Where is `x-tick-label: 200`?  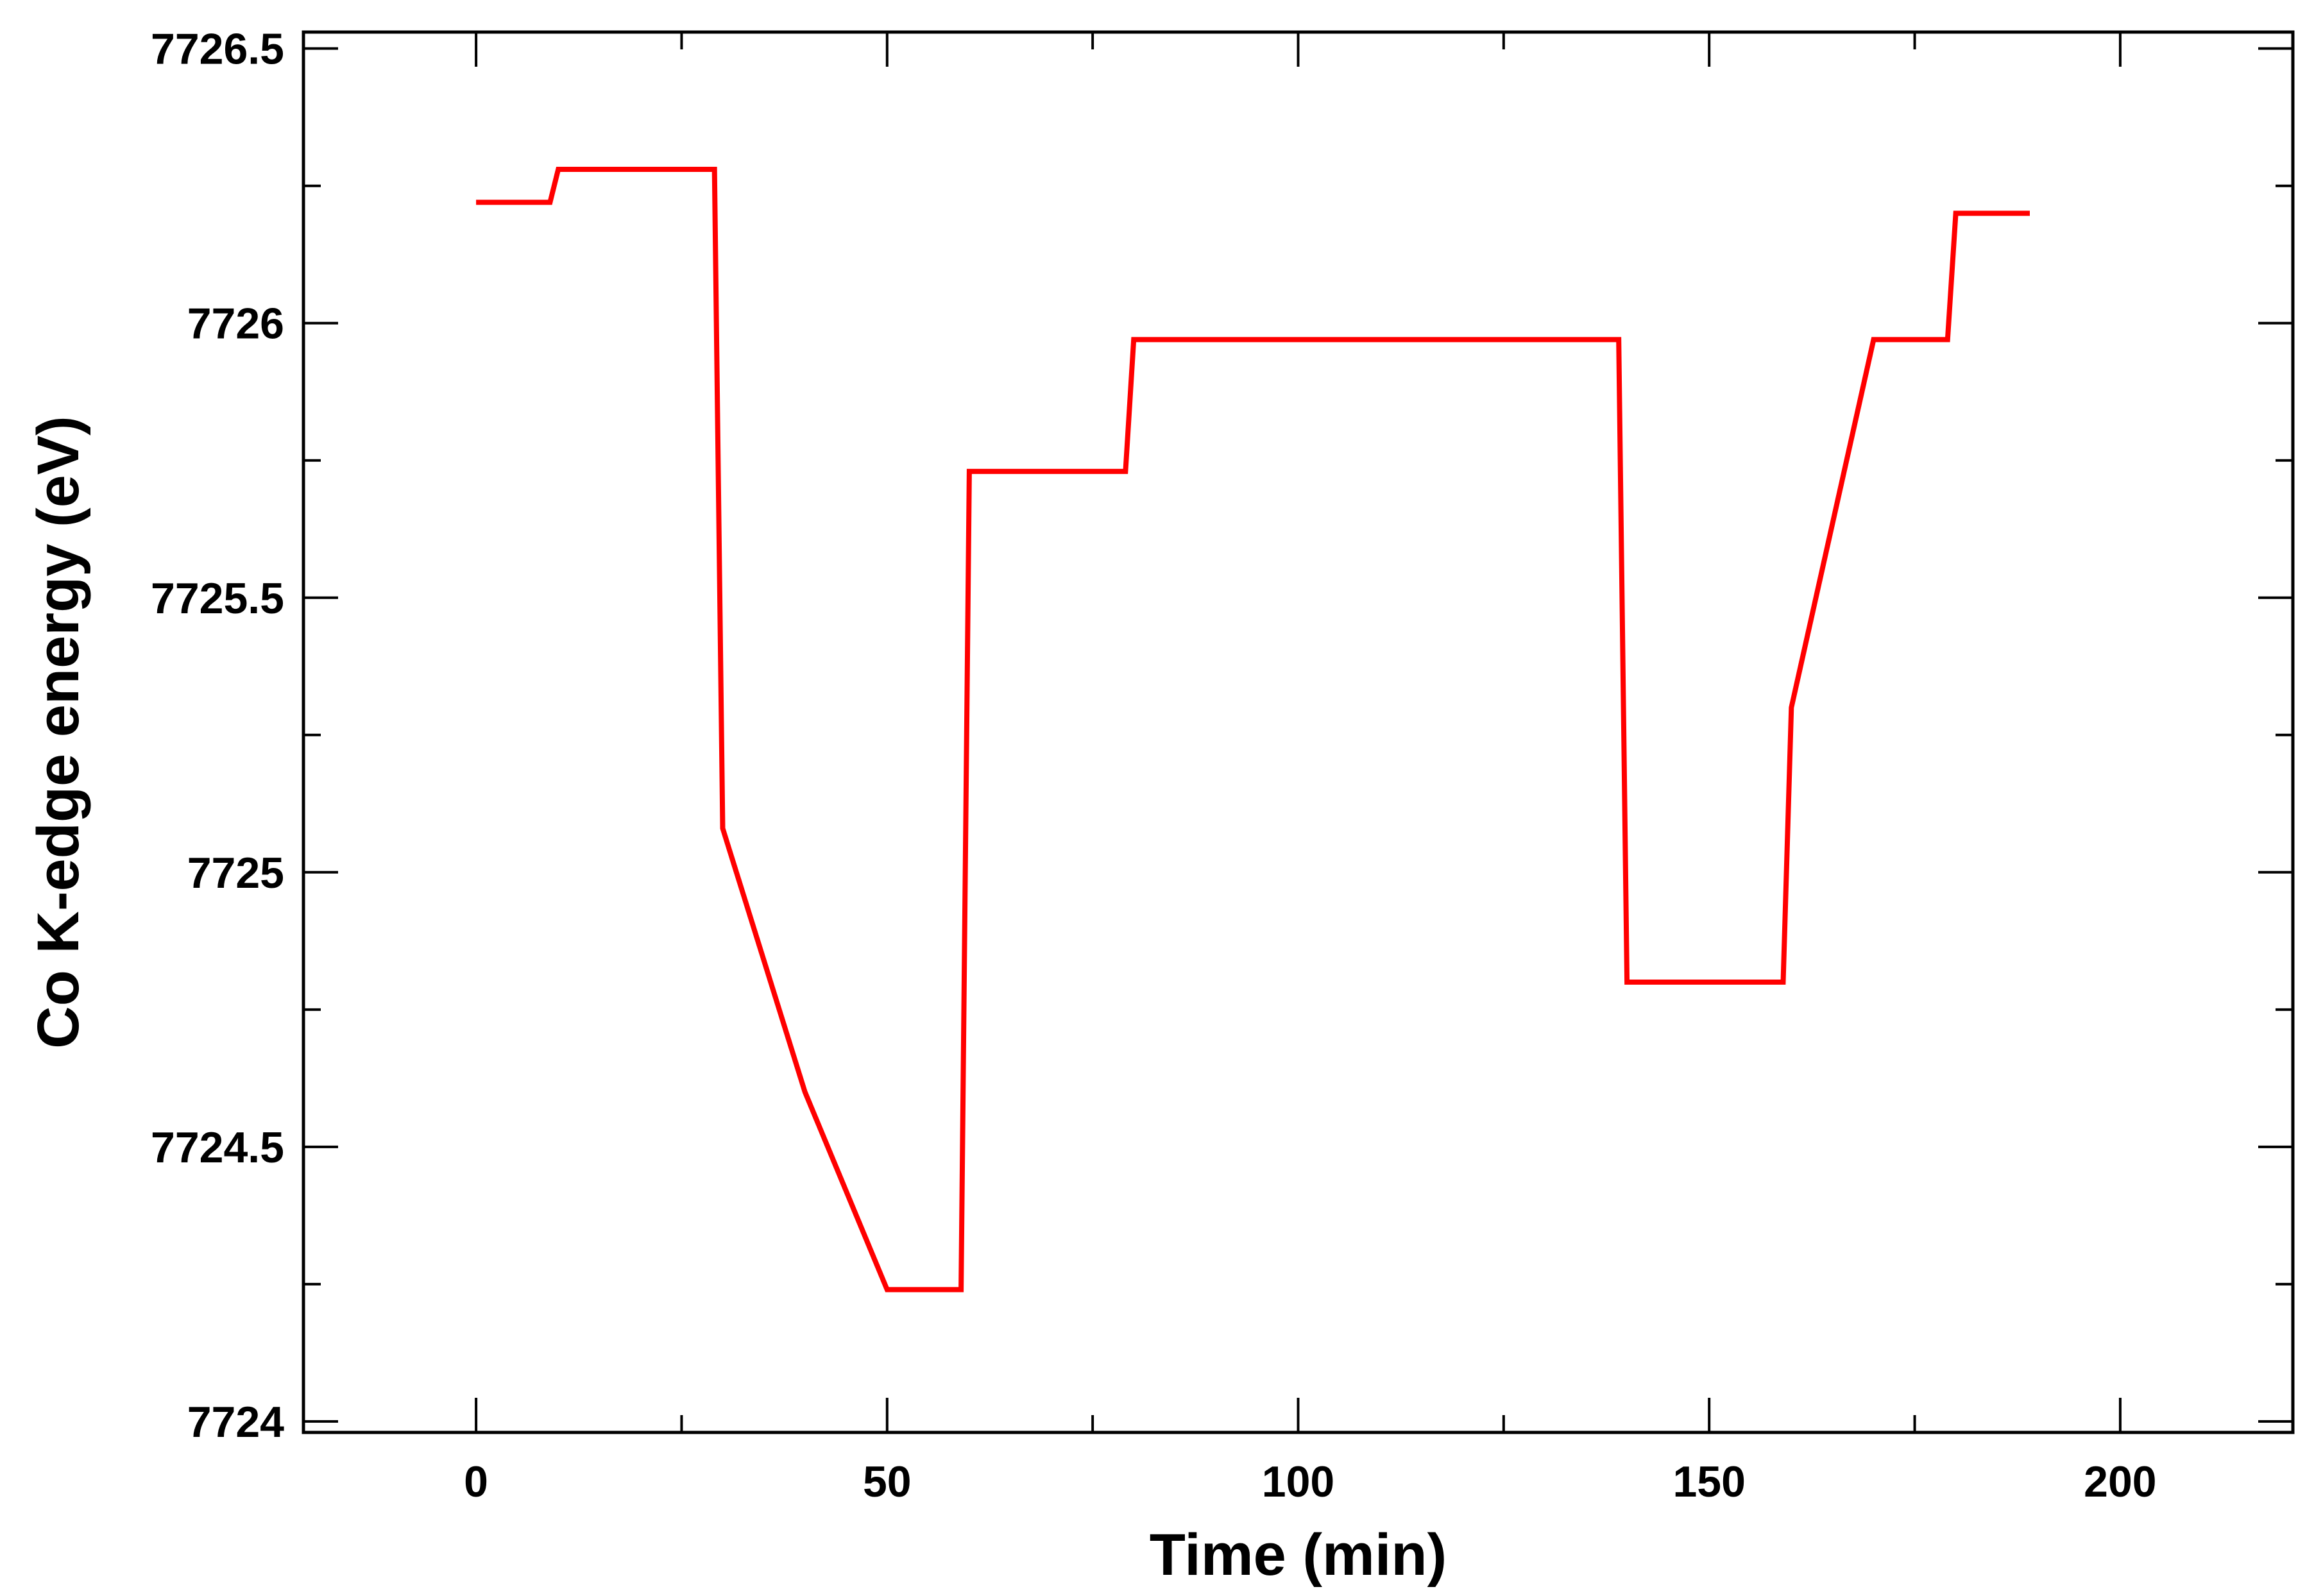 x-tick-label: 200 is located at coordinates (2120, 1481).